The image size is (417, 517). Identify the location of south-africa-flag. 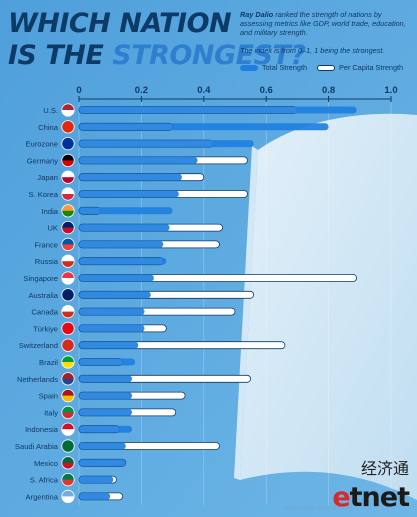
(68, 479).